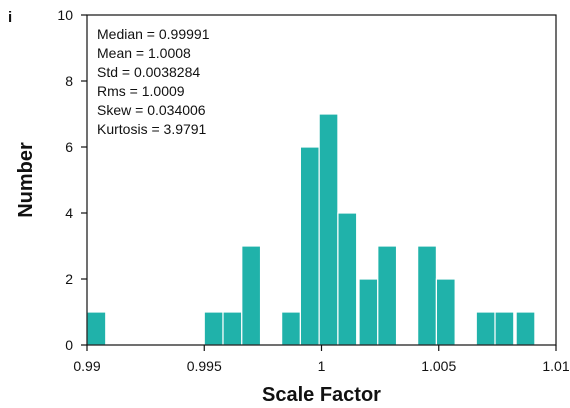 The width and height of the screenshot is (570, 408). What do you see at coordinates (86, 366) in the screenshot?
I see `x-tick-label: 0.99` at bounding box center [86, 366].